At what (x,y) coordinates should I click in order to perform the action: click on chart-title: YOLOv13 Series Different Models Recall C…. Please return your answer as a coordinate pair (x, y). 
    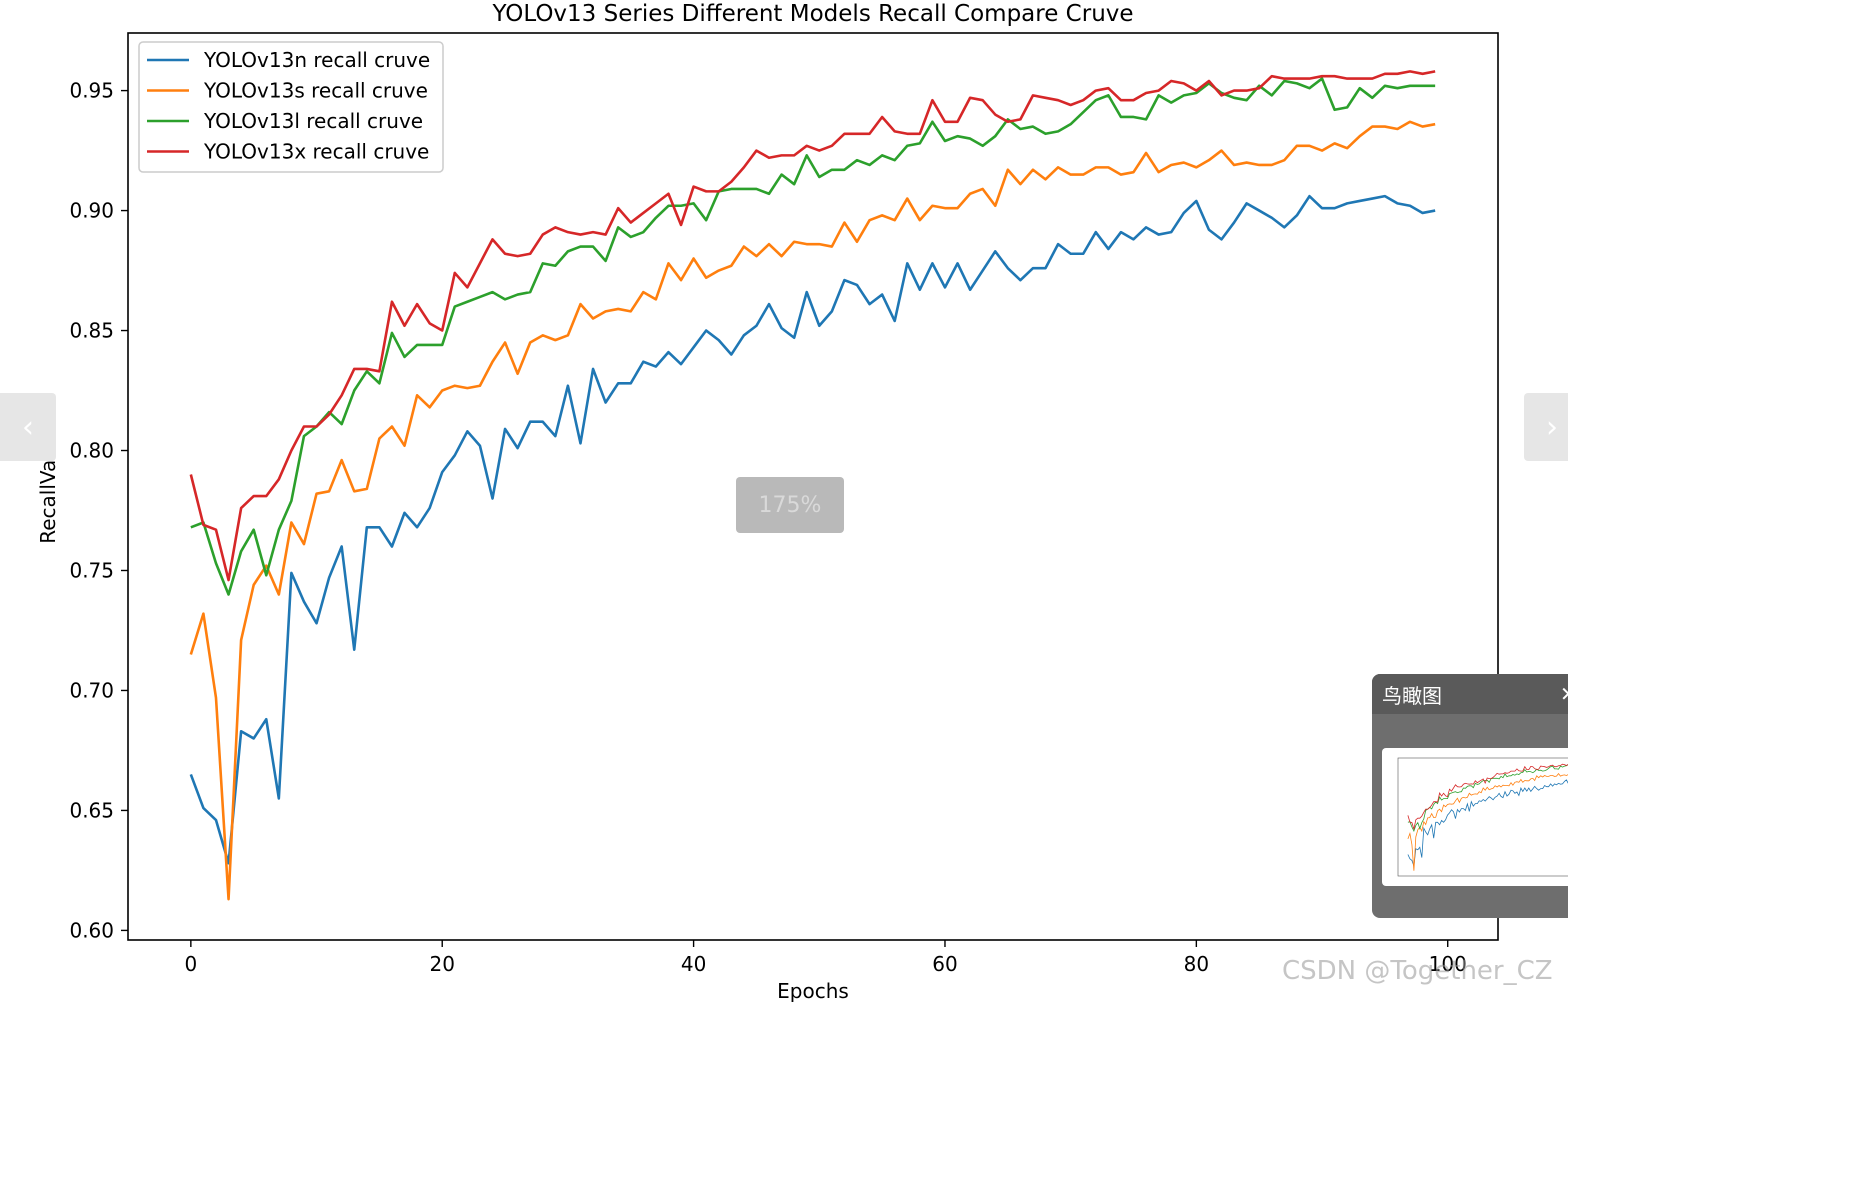
    Looking at the image, I should click on (812, 14).